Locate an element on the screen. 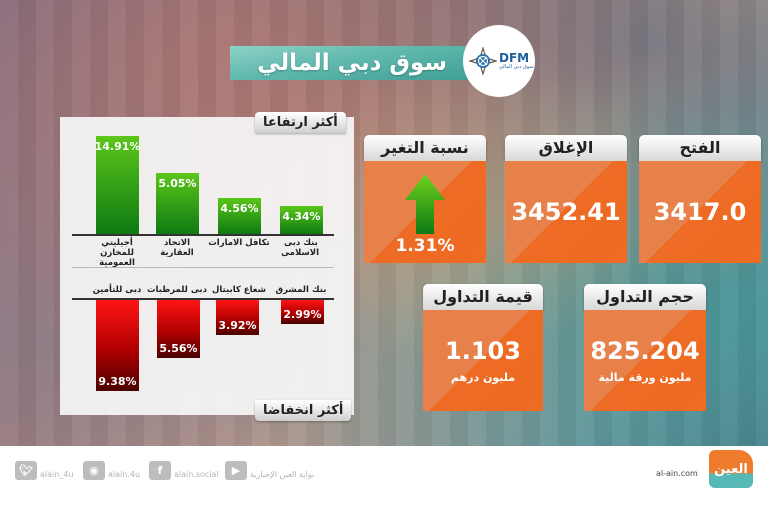  volume-unit: مليون ورقة مالية is located at coordinates (645, 377).